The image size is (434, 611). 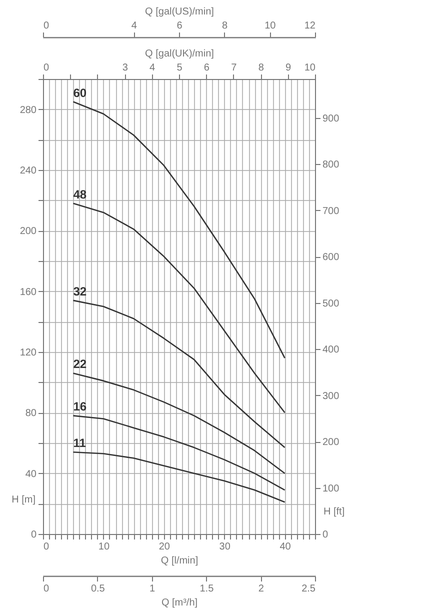 What do you see at coordinates (28, 353) in the screenshot?
I see `y-tick-label: 120` at bounding box center [28, 353].